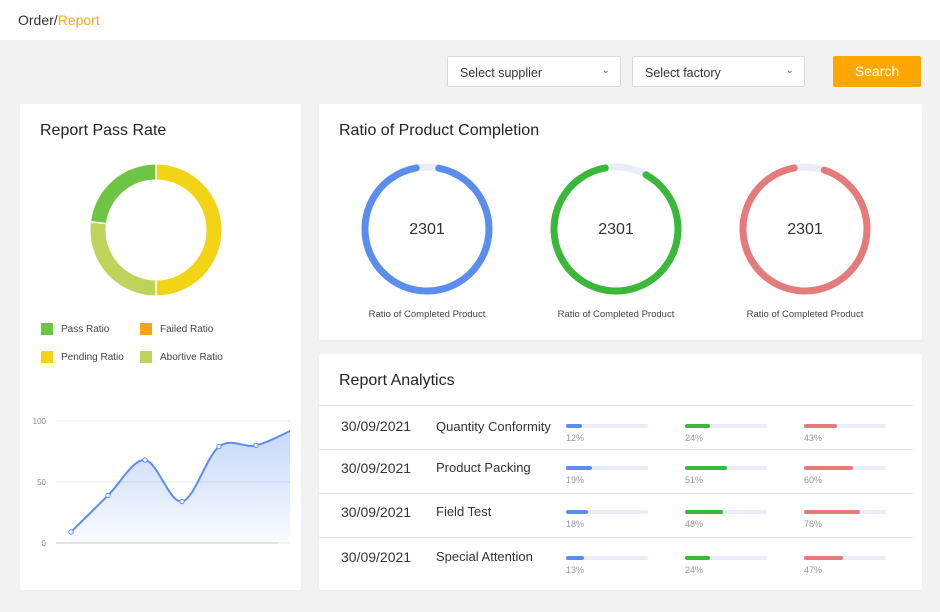 The image size is (940, 612). I want to click on pass-rate-donut-chart, so click(155, 230).